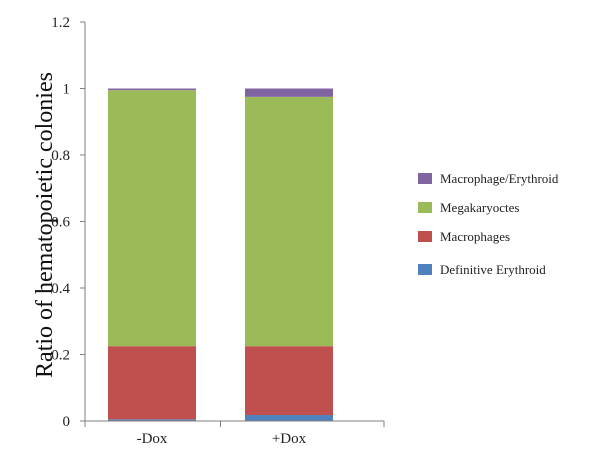 Image resolution: width=594 pixels, height=453 pixels. I want to click on legend-item-macrophage-erythroid: Macrophage/Erythroid, so click(488, 178).